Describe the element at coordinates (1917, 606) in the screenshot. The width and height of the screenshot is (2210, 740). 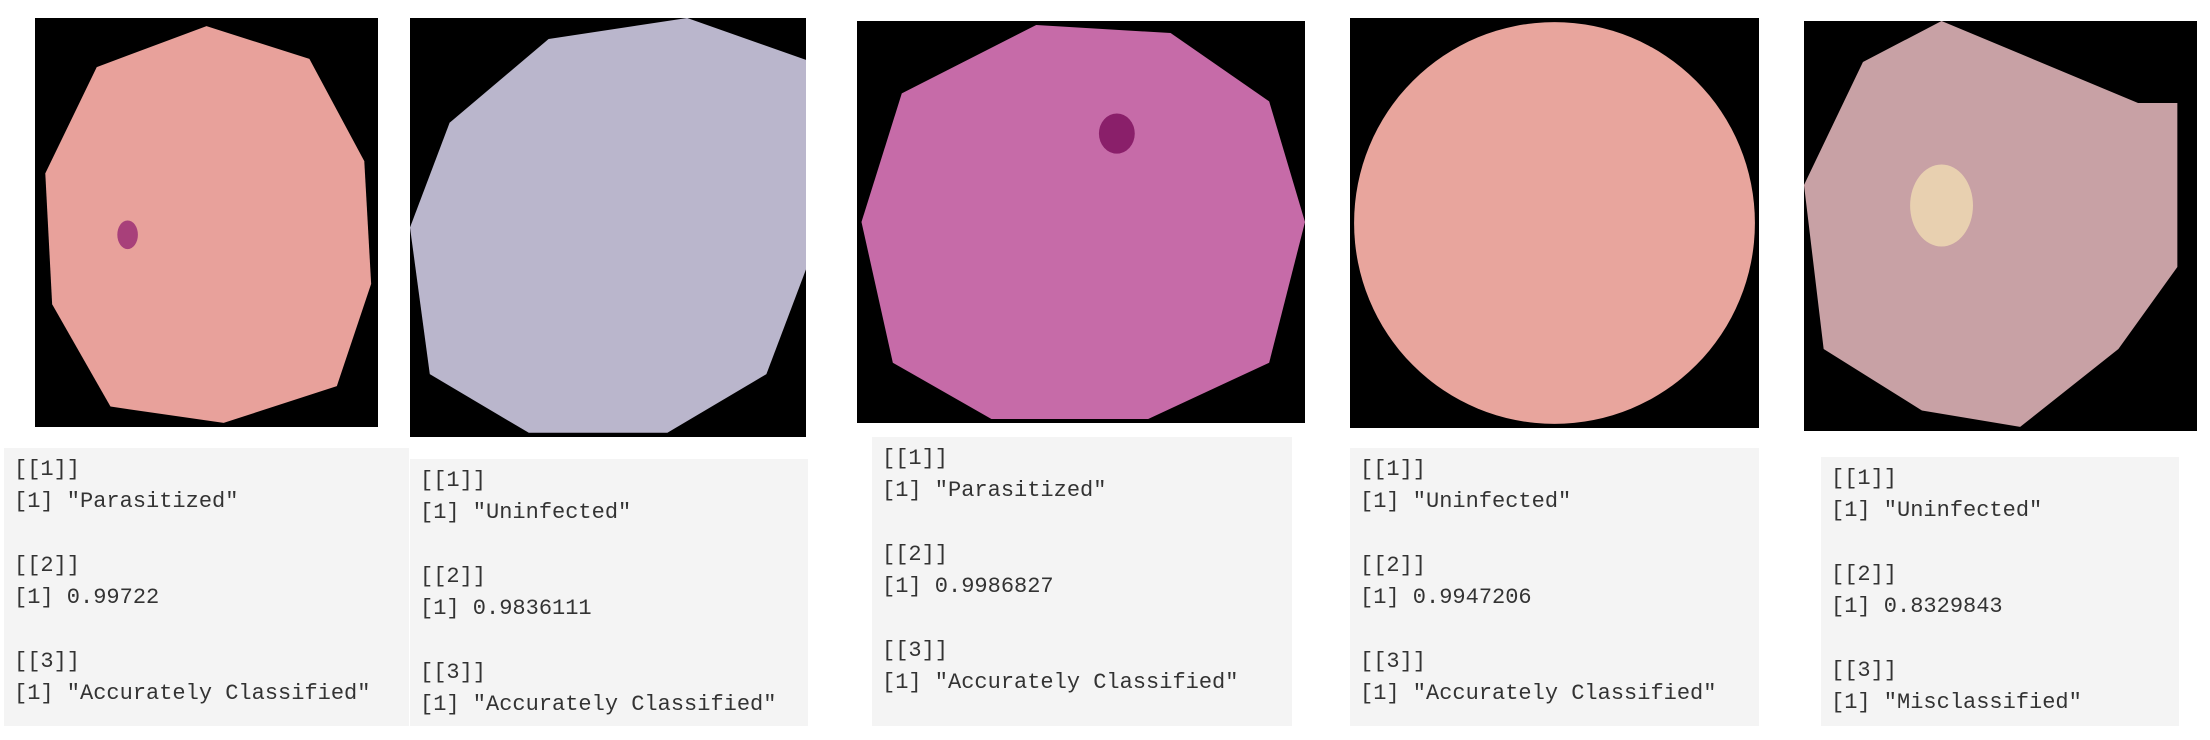
I see `output-line: [1] 0.8329843` at that location.